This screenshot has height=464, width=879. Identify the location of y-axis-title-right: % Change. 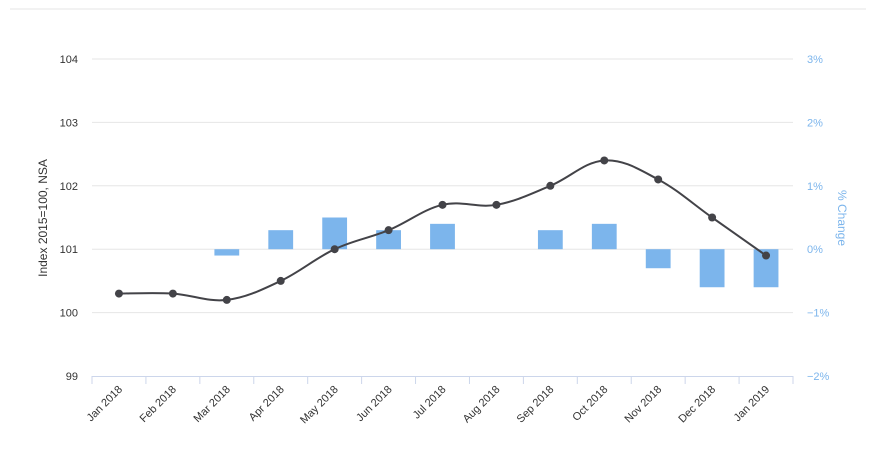
(842, 218).